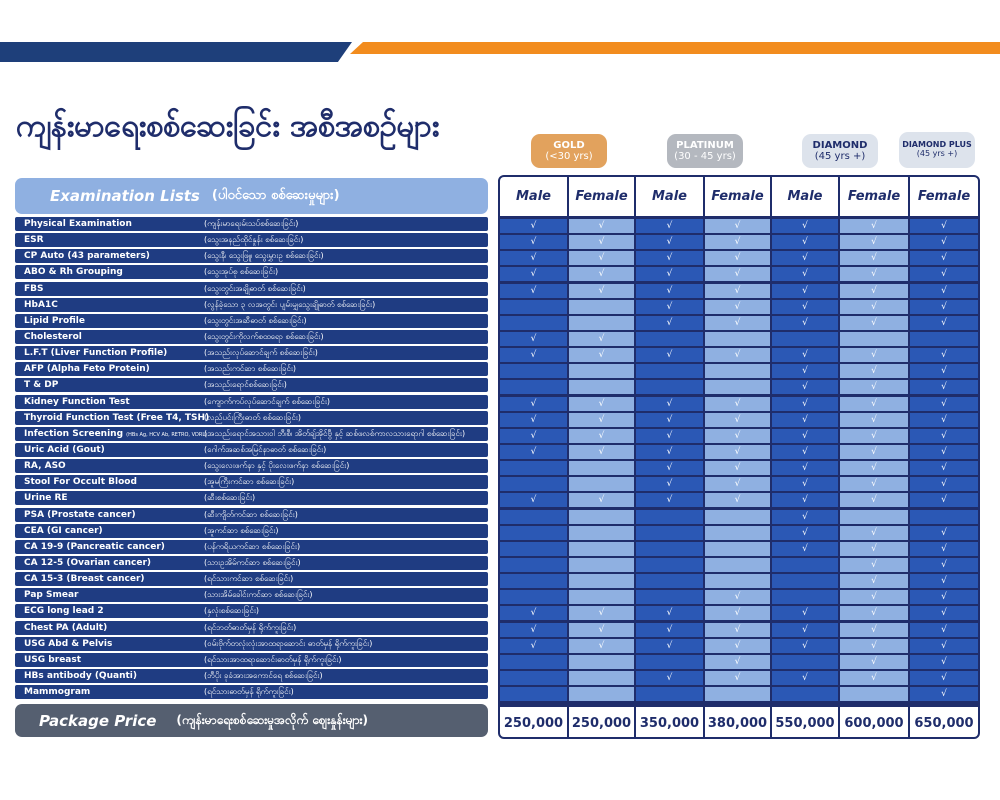 This screenshot has height=800, width=1000. What do you see at coordinates (77, 402) in the screenshot?
I see `exam-name: Kidney Function Test` at bounding box center [77, 402].